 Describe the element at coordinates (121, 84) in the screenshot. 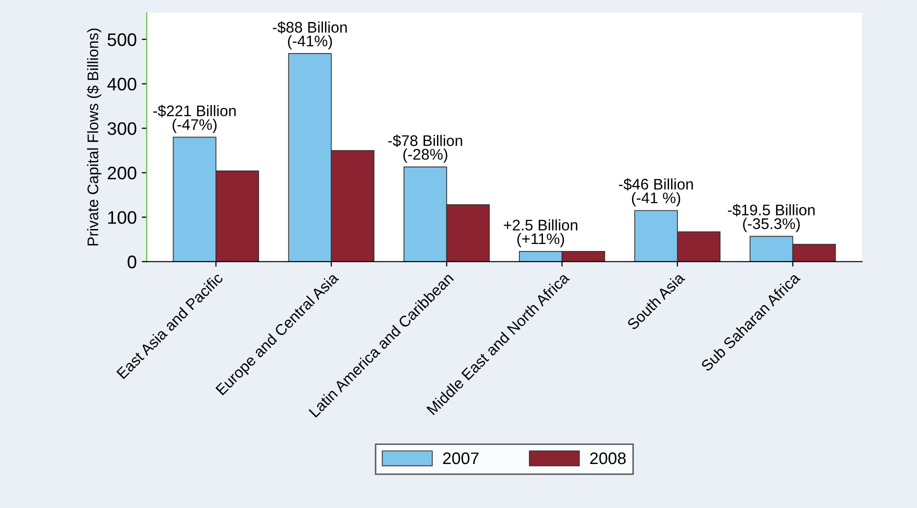

I see `y-tick-label: 400` at that location.